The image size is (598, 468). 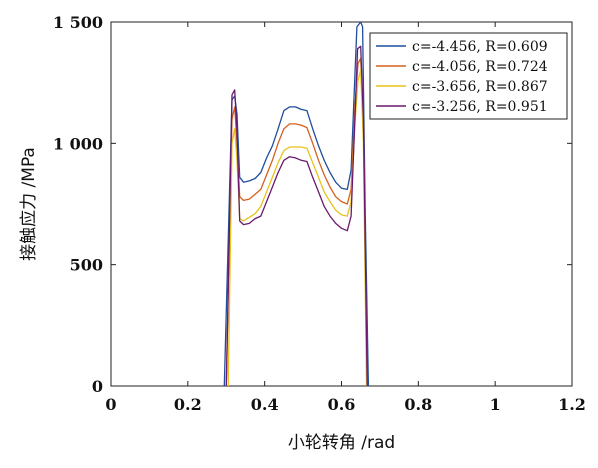 What do you see at coordinates (495, 404) in the screenshot?
I see `x-tick-label: 1` at bounding box center [495, 404].